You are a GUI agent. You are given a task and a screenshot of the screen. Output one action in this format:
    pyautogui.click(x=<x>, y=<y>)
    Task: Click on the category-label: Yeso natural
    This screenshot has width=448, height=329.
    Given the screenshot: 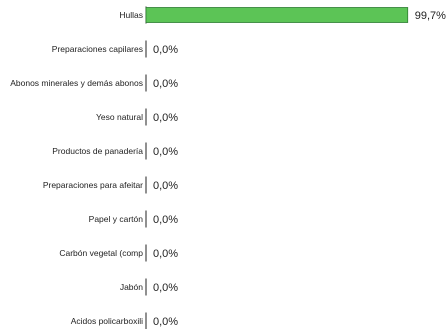 What is the action you would take?
    pyautogui.click(x=119, y=117)
    